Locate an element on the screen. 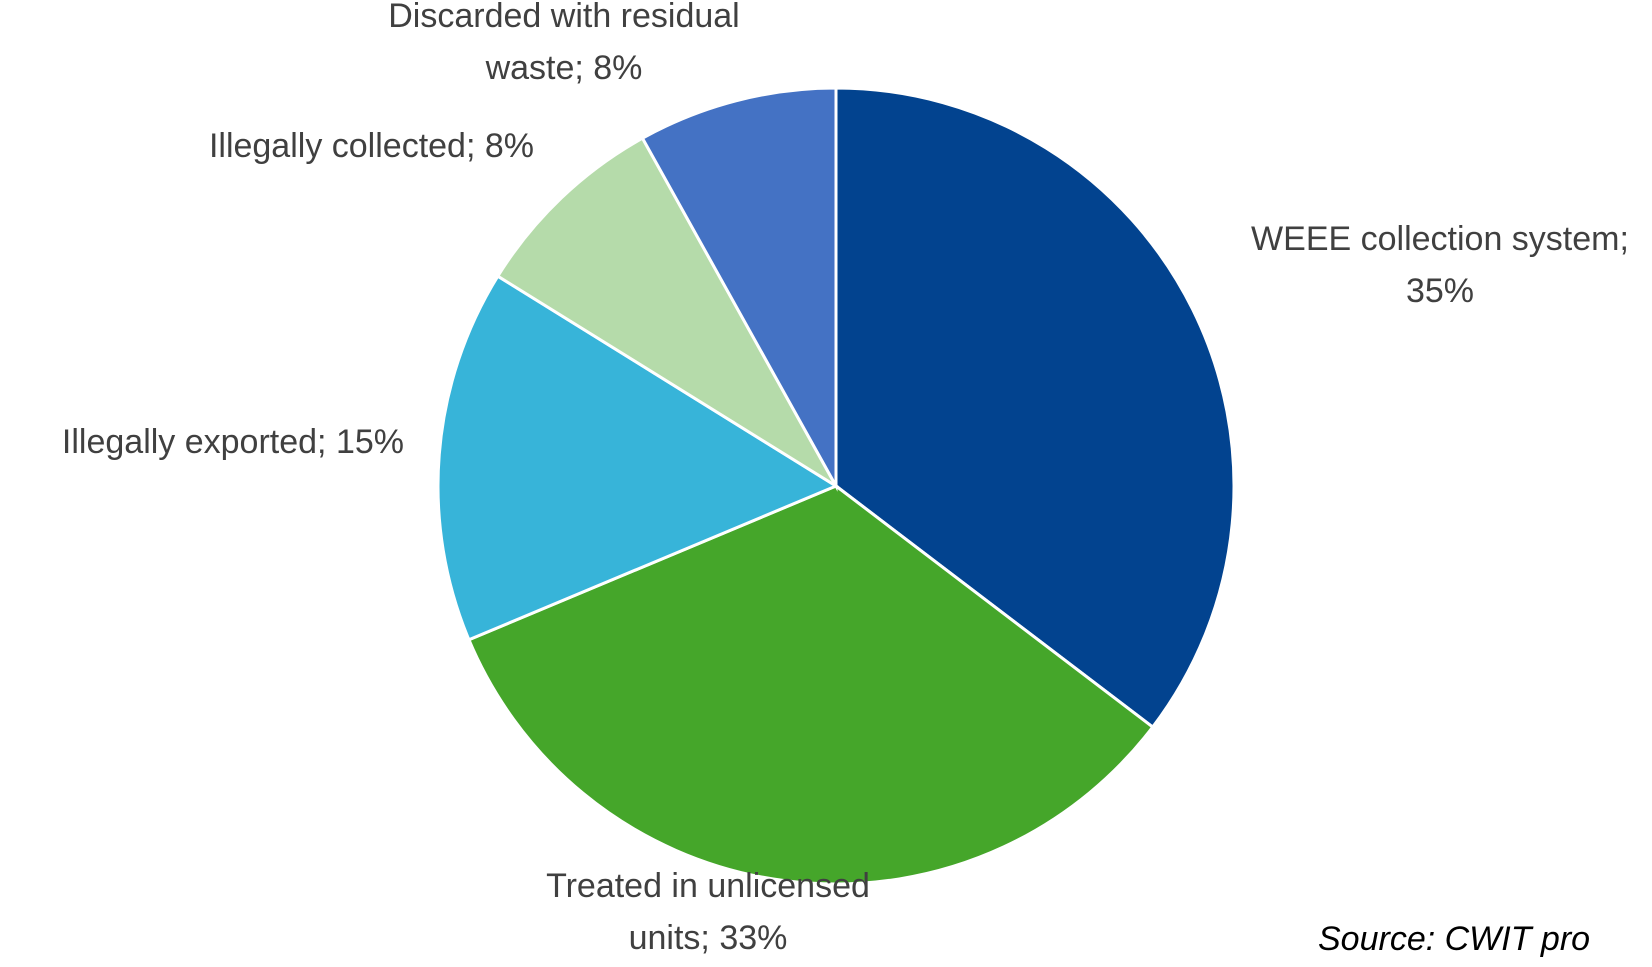  pie-slice-illegally-exported is located at coordinates (638, 458).